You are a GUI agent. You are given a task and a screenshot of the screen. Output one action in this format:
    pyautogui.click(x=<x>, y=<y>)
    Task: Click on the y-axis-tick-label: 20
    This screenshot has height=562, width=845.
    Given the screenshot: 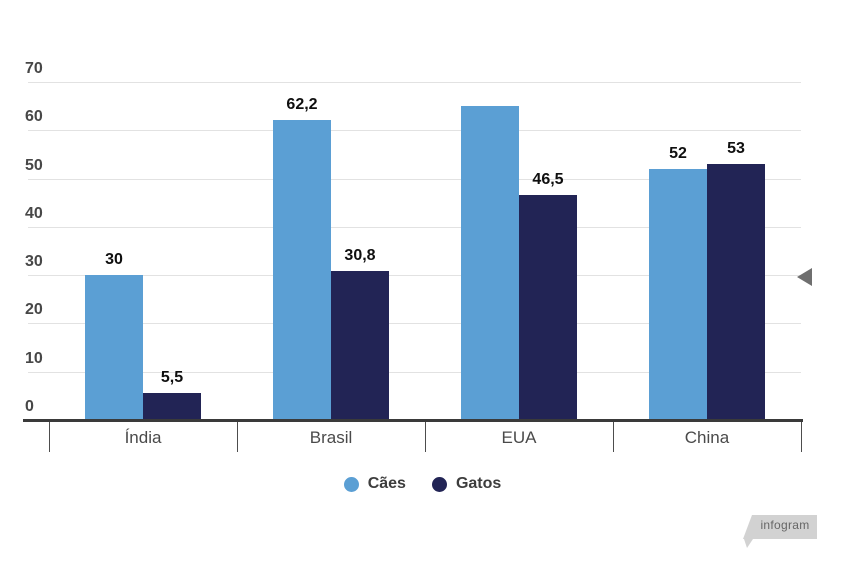 What is the action you would take?
    pyautogui.click(x=34, y=309)
    